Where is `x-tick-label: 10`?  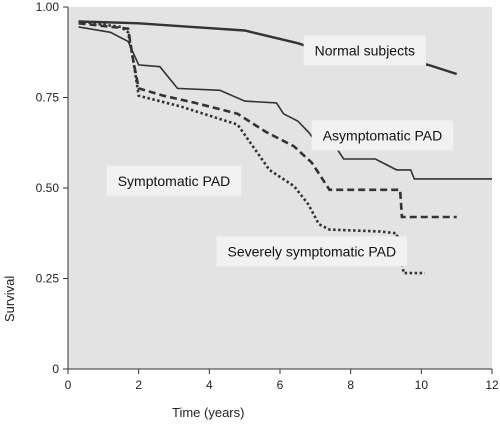
x-tick-label: 10 is located at coordinates (422, 385).